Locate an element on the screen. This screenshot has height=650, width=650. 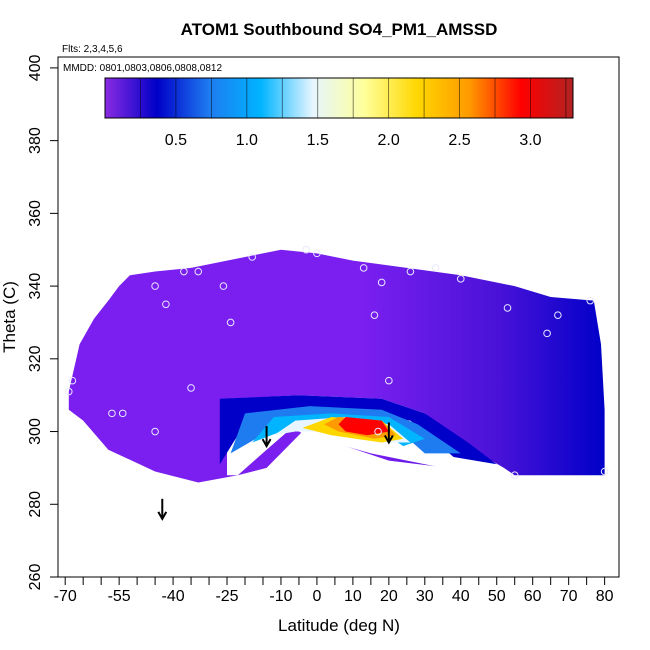
flight-arrows is located at coordinates (275, 471).